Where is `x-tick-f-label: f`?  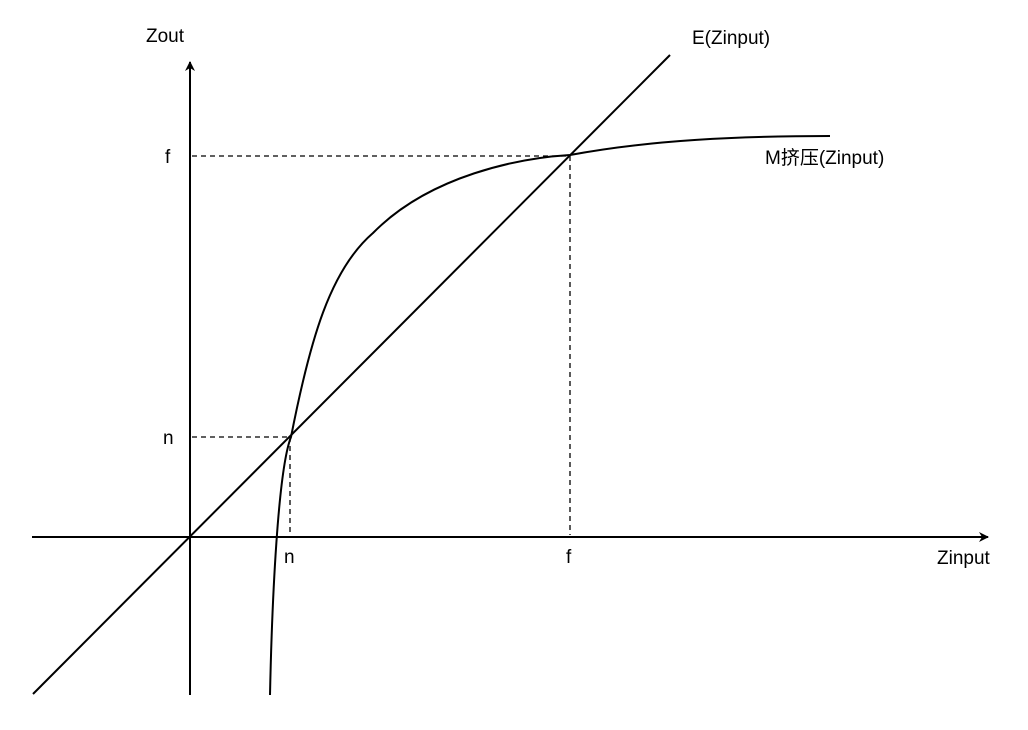
x-tick-f-label: f is located at coordinates (569, 557).